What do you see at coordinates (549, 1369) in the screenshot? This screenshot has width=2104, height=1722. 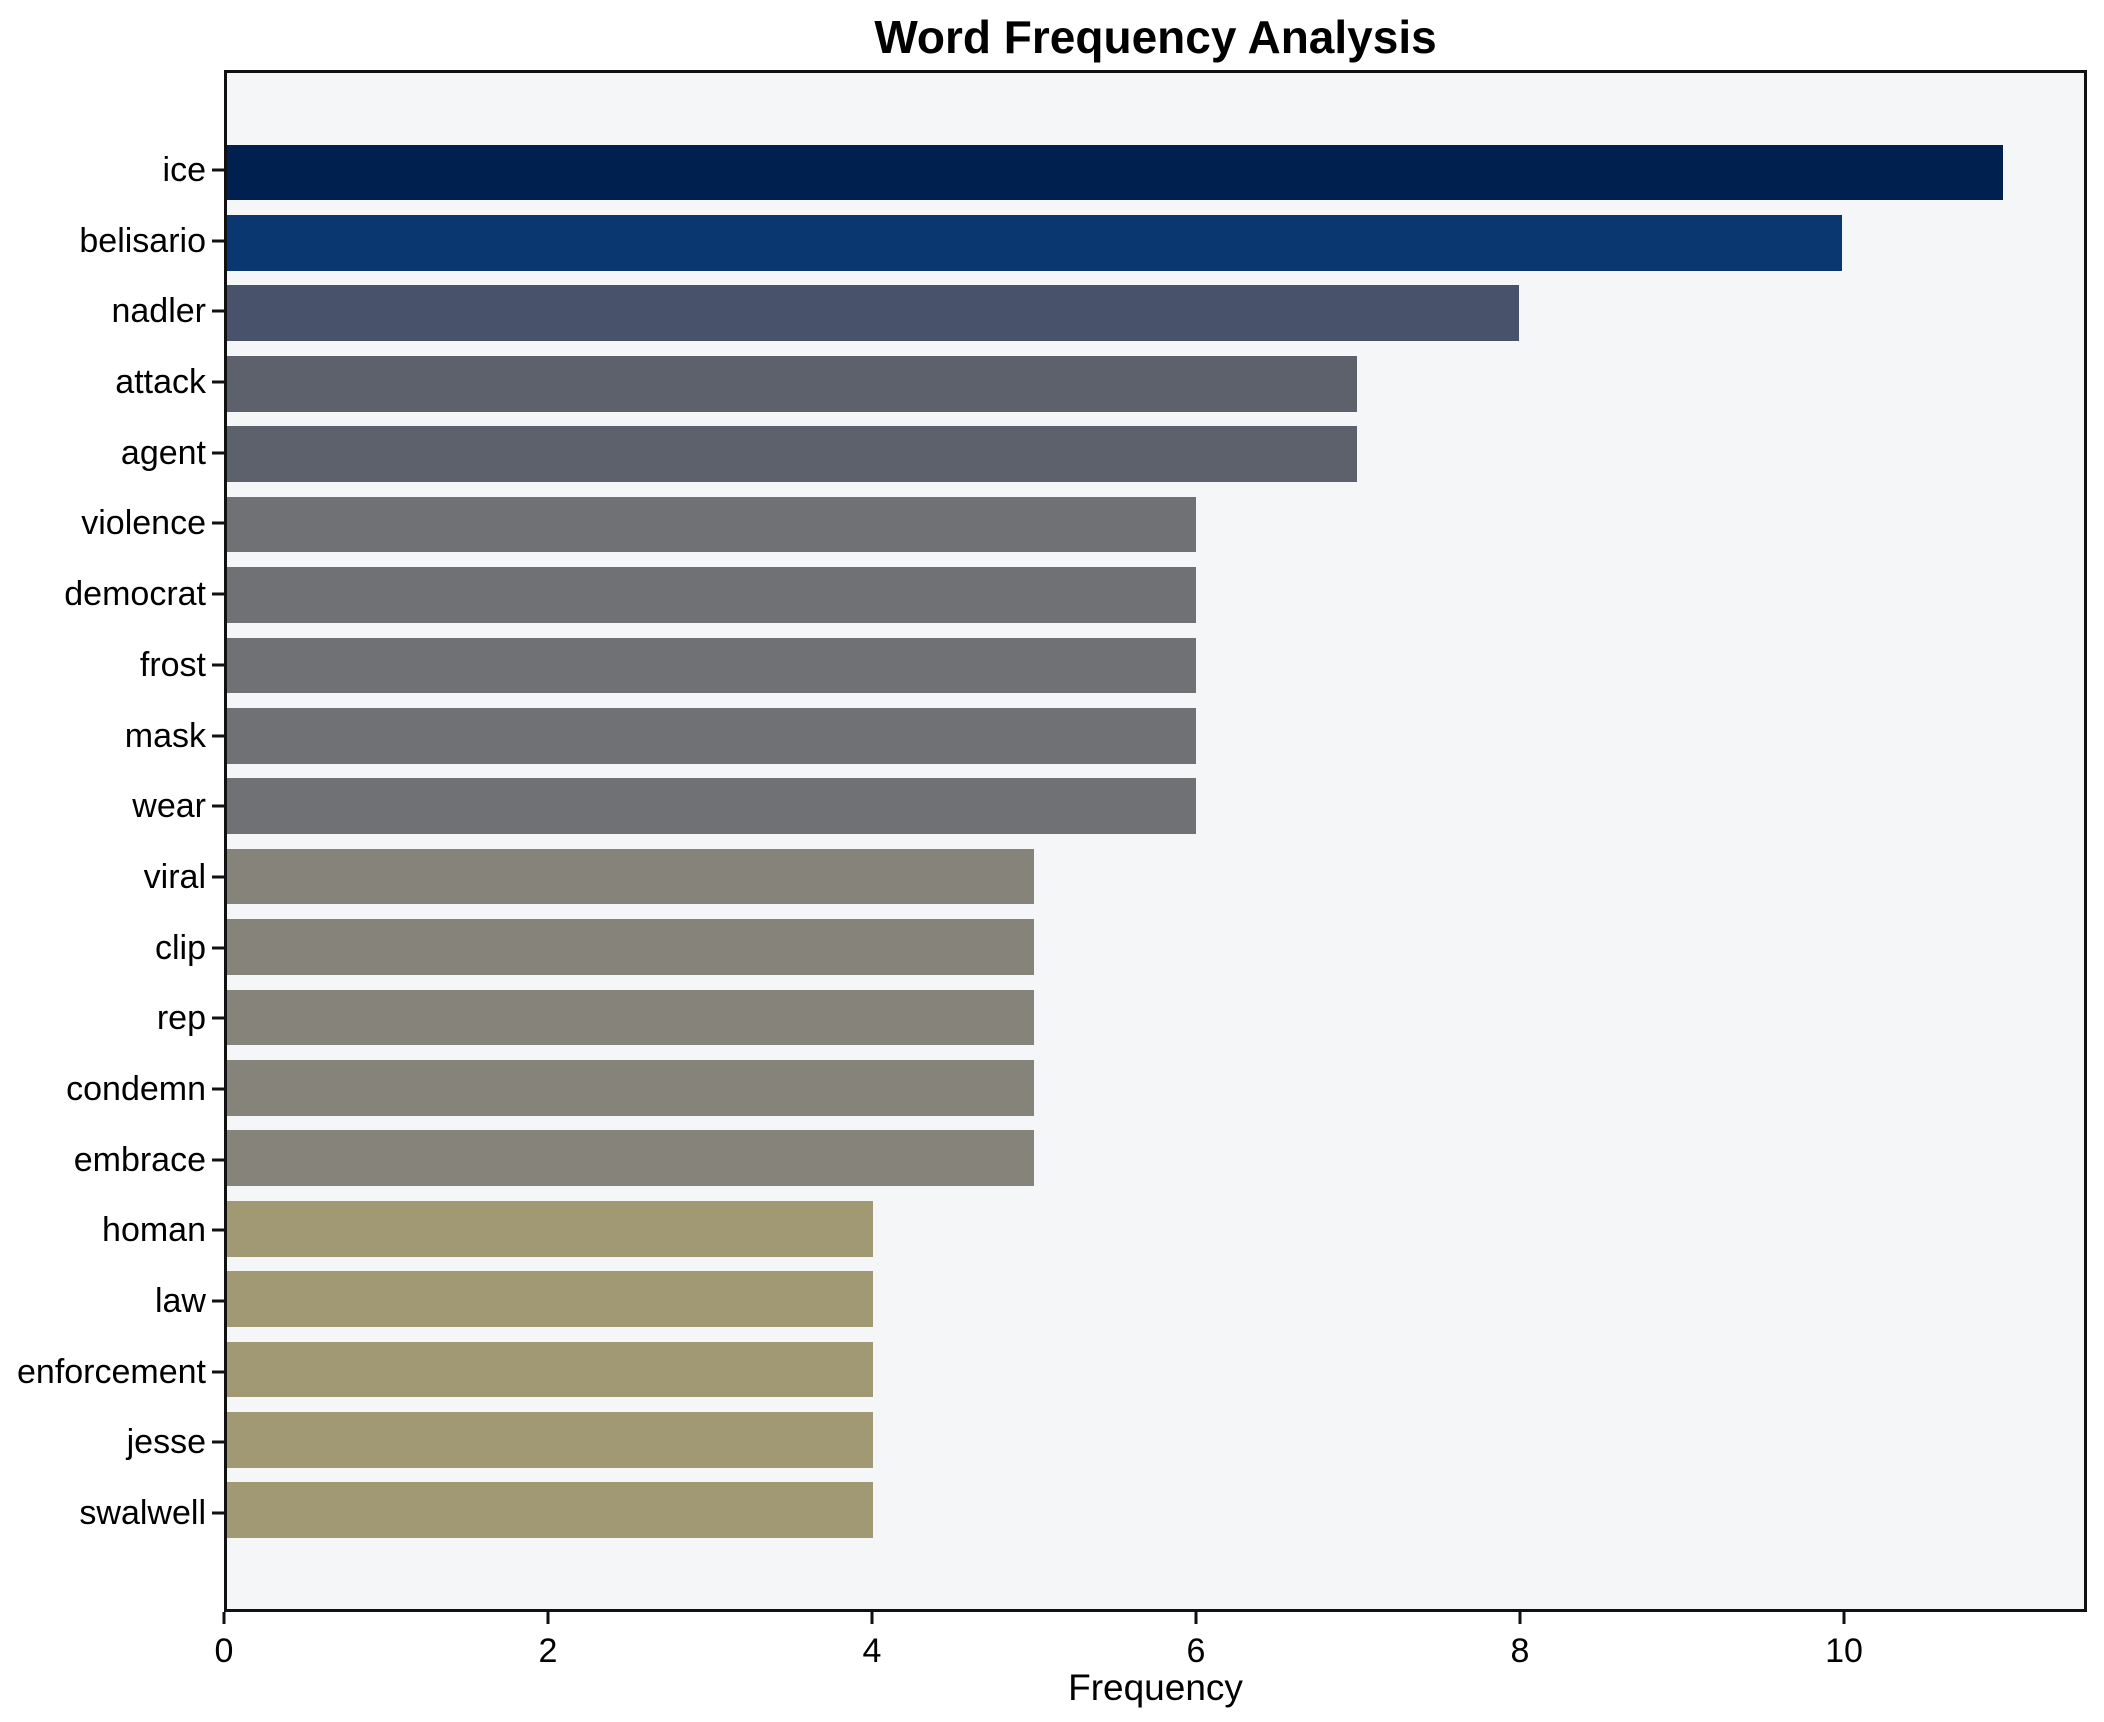 I see `bar-enforcement` at bounding box center [549, 1369].